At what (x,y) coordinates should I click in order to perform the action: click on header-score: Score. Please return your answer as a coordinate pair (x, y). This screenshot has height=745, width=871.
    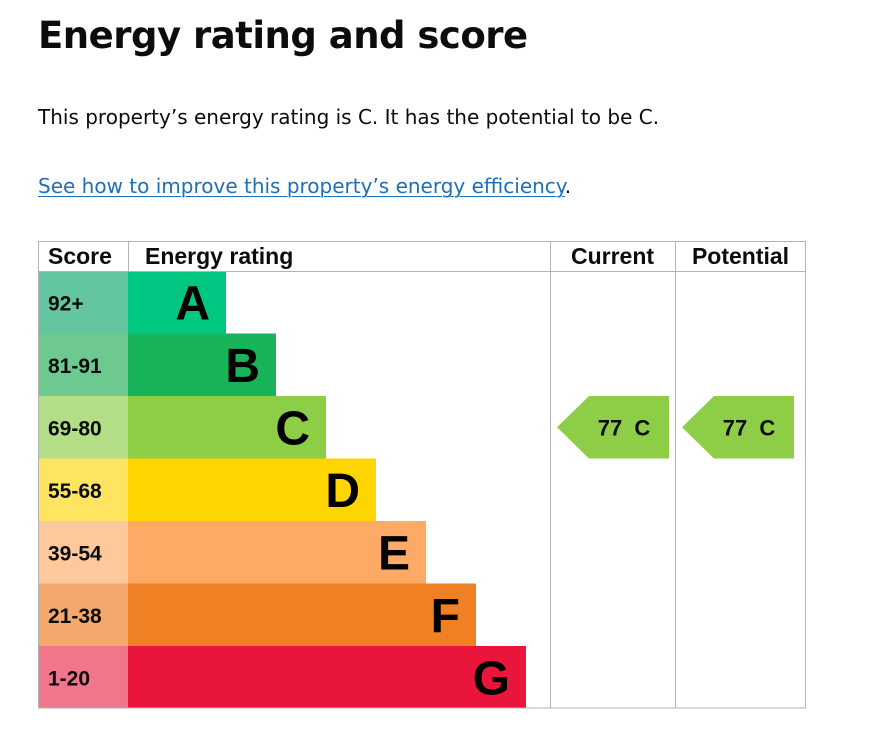
    Looking at the image, I should click on (80, 256).